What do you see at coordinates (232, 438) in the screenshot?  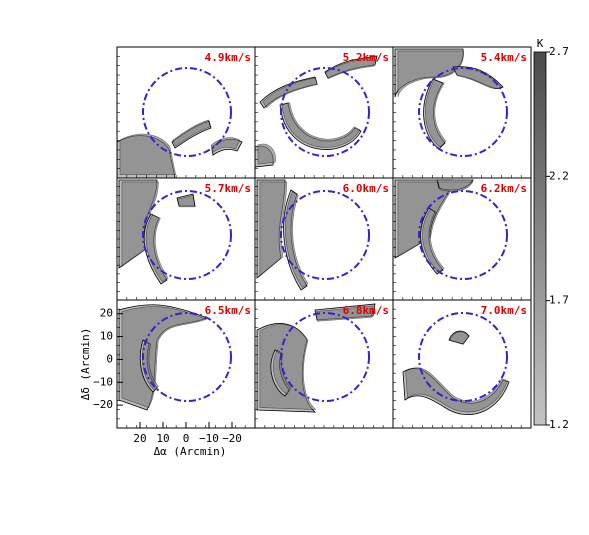 I see `x-tick-label: −20` at bounding box center [232, 438].